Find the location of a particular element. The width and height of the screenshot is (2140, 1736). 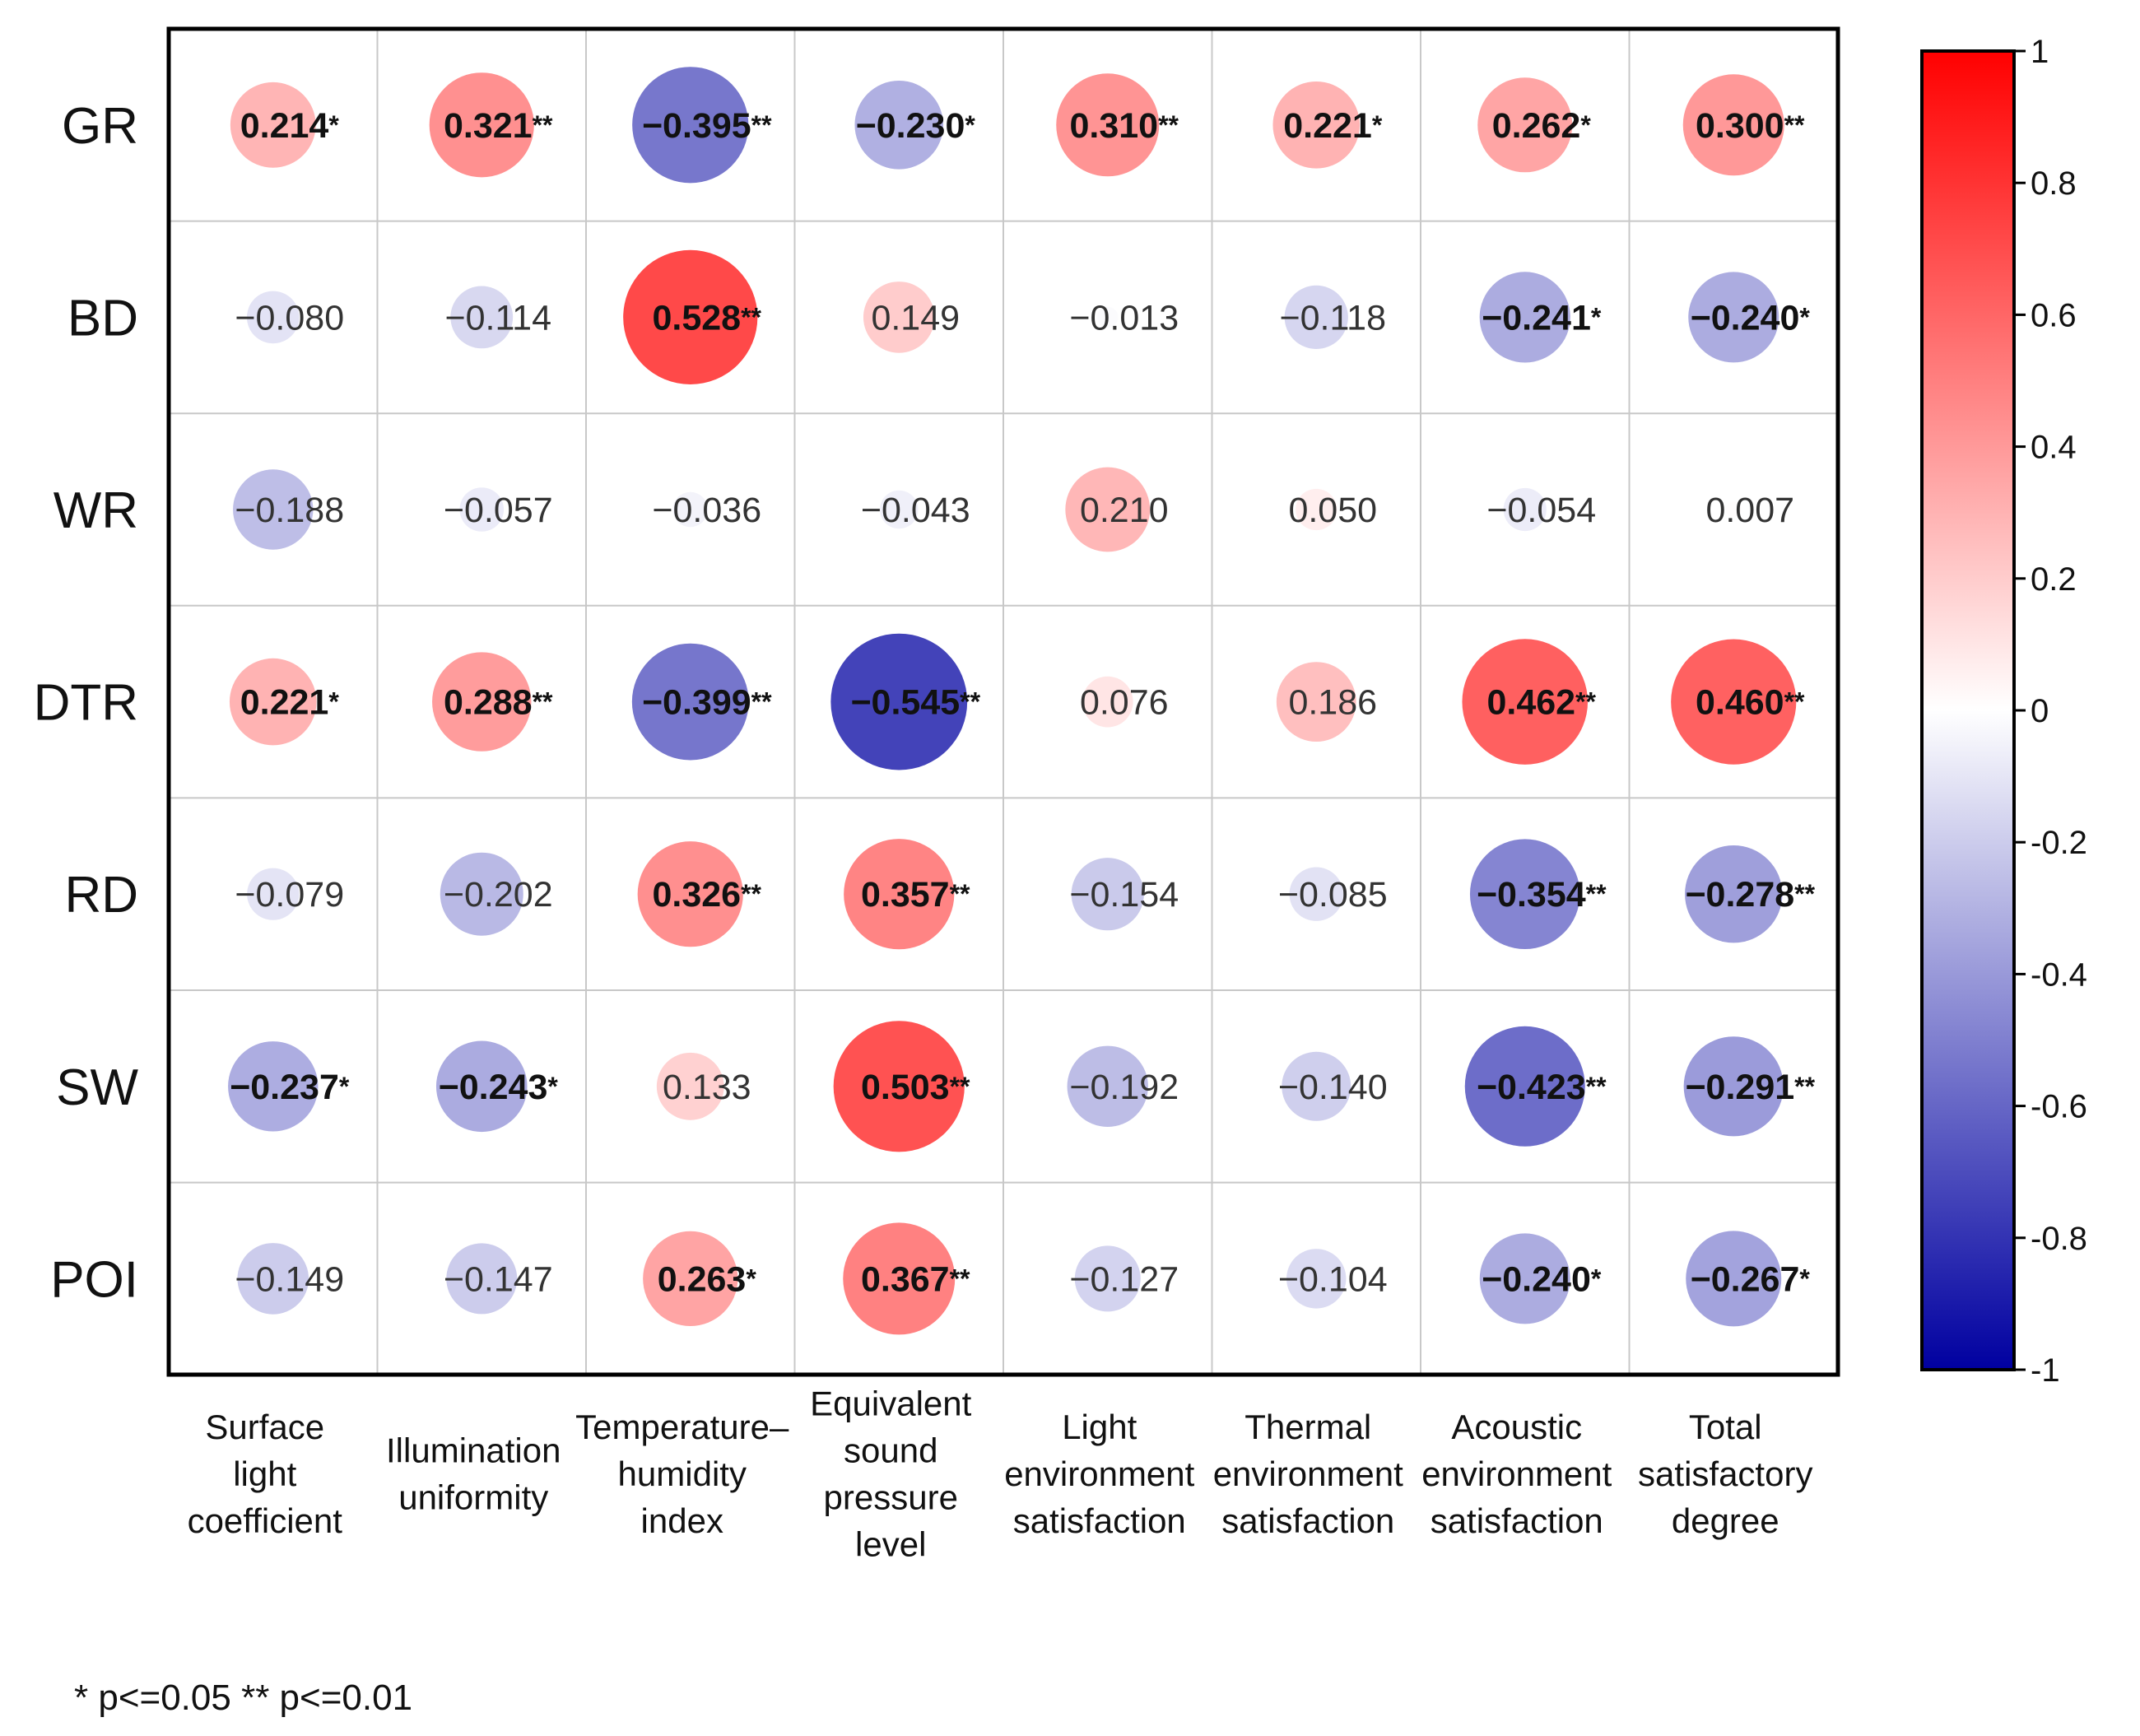

correlation-value: −0.399** is located at coordinates (707, 703).